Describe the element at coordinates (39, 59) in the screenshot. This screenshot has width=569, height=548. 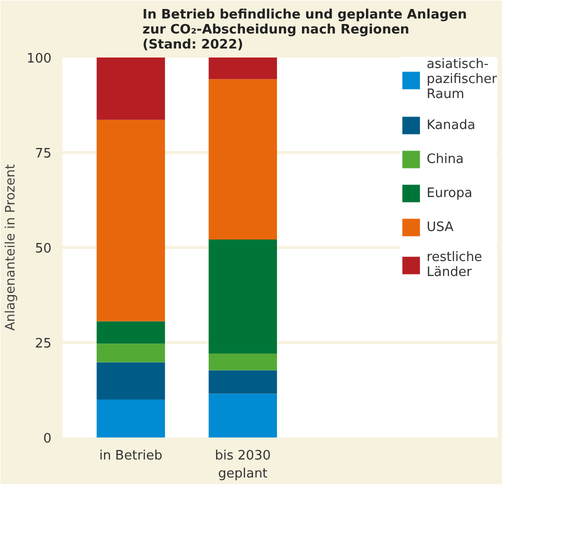
I see `y-tick-label: 100` at that location.